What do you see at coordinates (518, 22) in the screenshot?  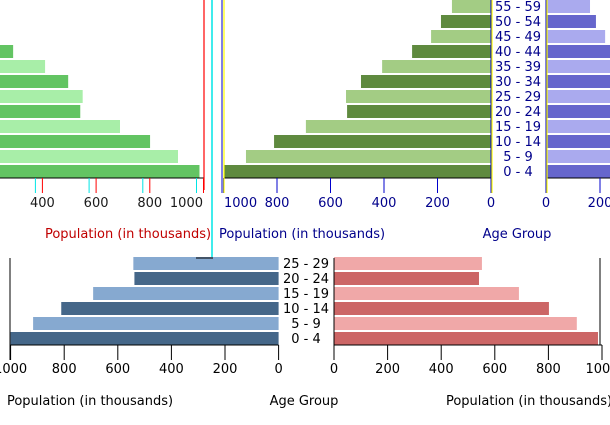 I see `age-group-label: 50 - 54` at bounding box center [518, 22].